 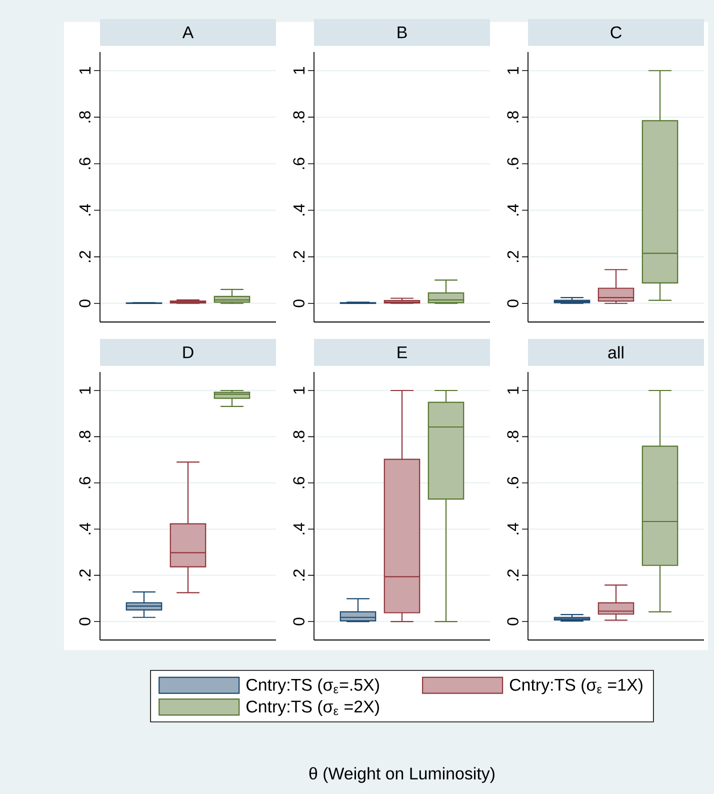 What do you see at coordinates (312, 686) in the screenshot?
I see `legend-label: Cntry:TS (σ$_{ε}$=.5X)` at bounding box center [312, 686].